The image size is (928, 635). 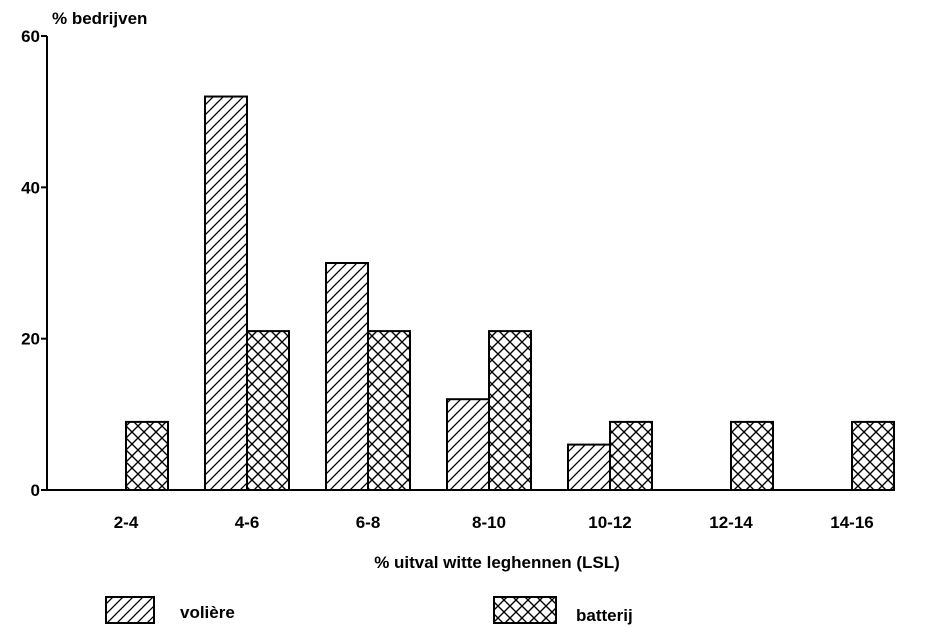 What do you see at coordinates (126, 522) in the screenshot?
I see `x-tick-label: 2-4` at bounding box center [126, 522].